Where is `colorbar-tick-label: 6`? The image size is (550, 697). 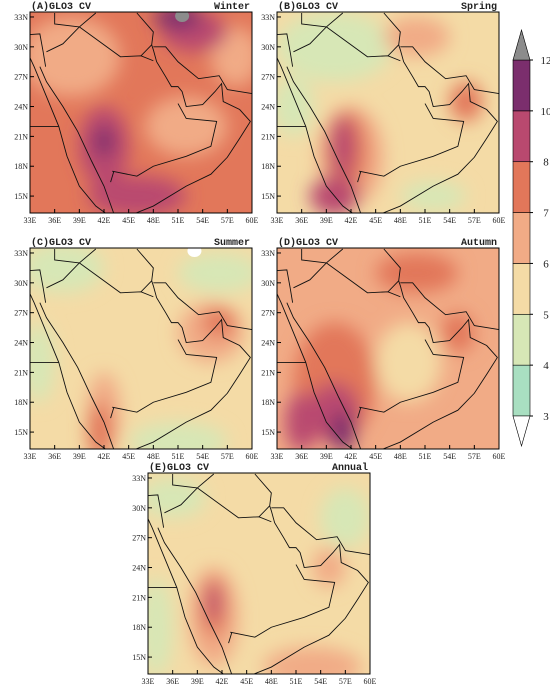
colorbar-tick-label: 6 is located at coordinates (546, 264).